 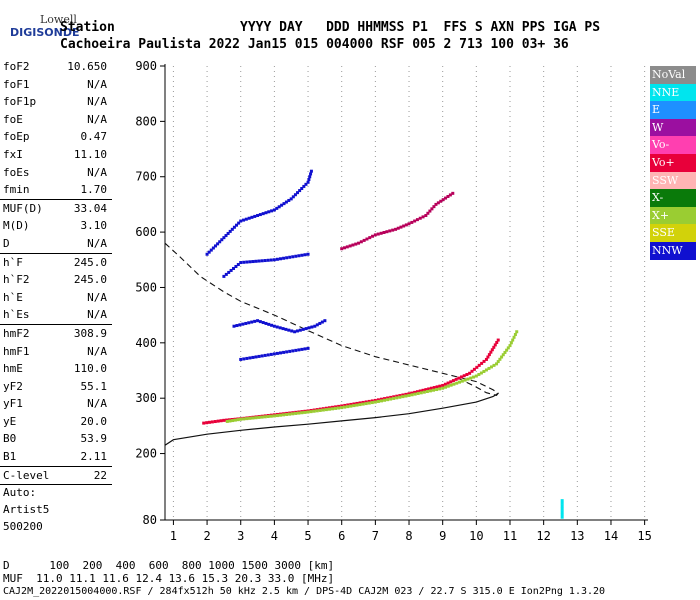 What do you see at coordinates (307, 536) in the screenshot?
I see `x-tick-label: 5` at bounding box center [307, 536].